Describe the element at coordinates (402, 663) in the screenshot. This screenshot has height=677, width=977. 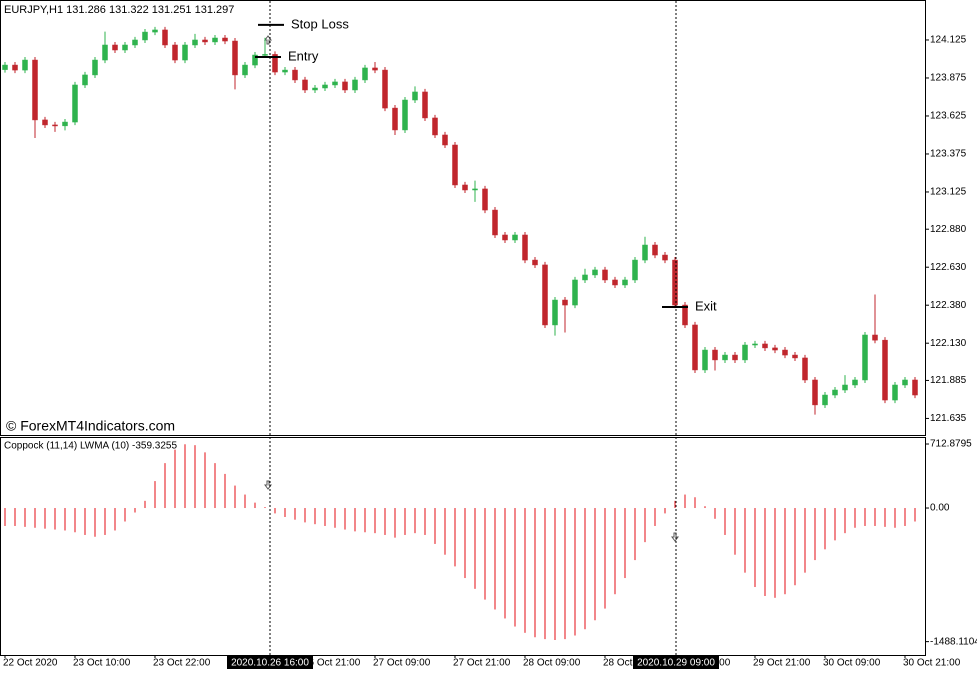
I see `x-tick-label: 27 Oct 09:00` at that location.